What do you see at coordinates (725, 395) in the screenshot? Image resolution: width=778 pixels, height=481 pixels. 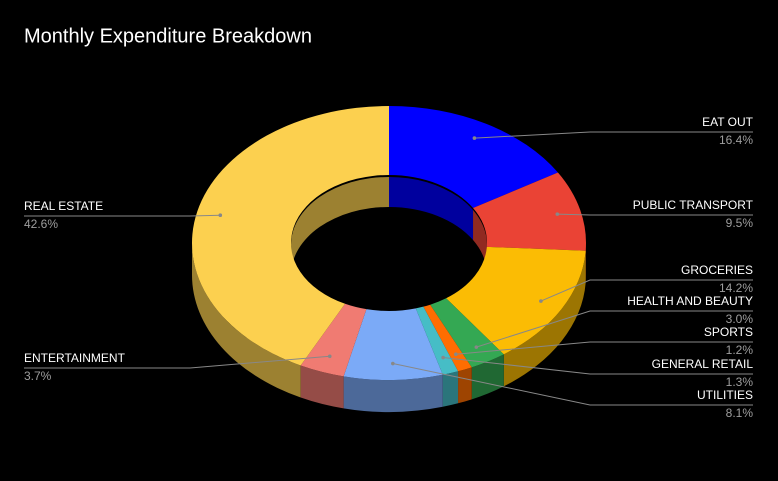 I see `label-name: UTILITIES` at bounding box center [725, 395].